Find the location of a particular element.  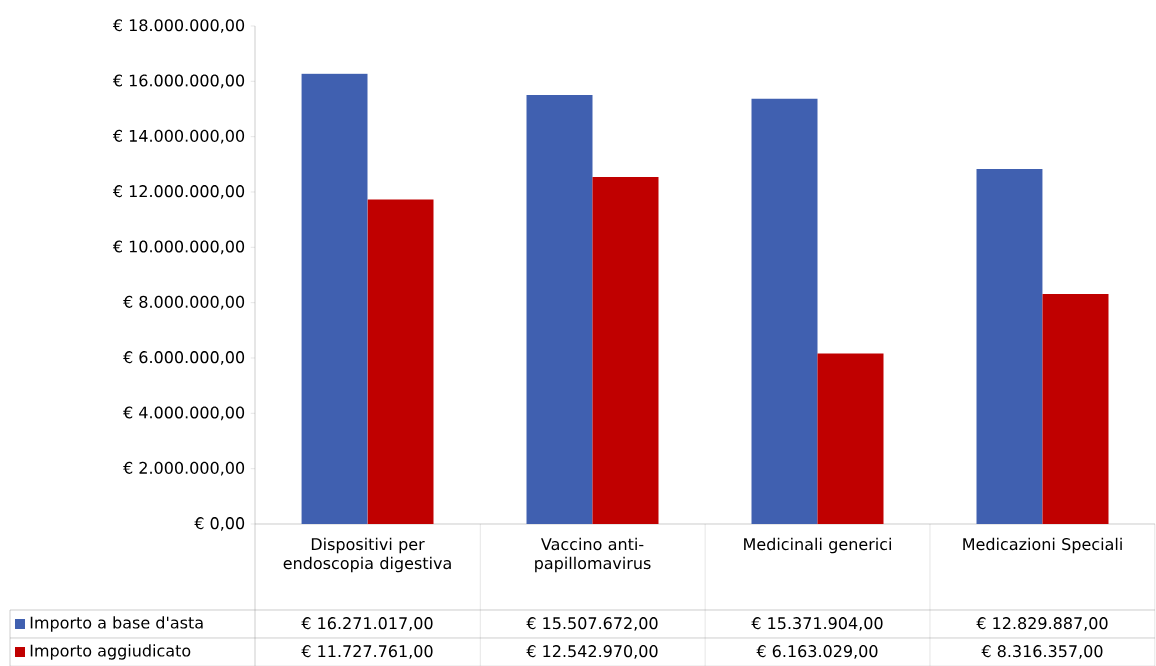

y-tick-label: € 0,00 is located at coordinates (219, 524).